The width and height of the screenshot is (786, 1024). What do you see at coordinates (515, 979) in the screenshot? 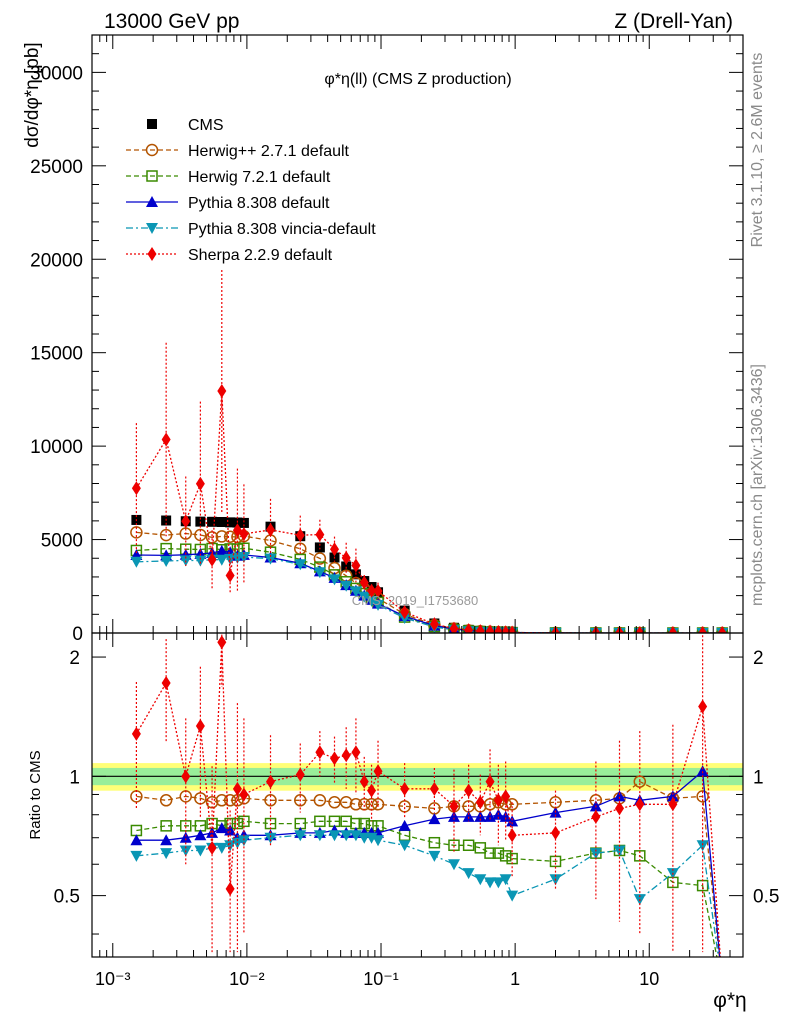
I see `x-tick-label: 1` at bounding box center [515, 979].